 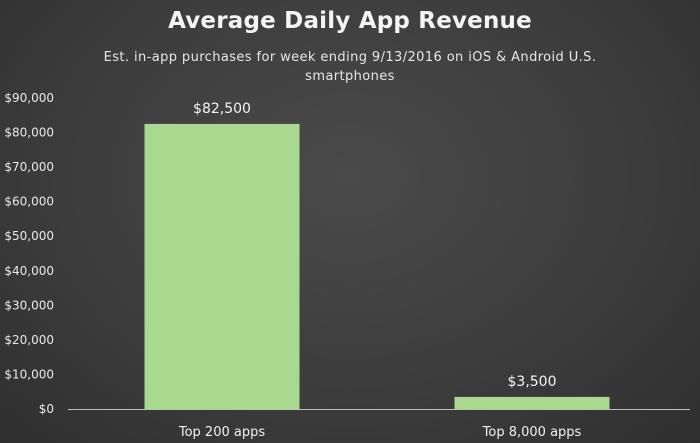 I want to click on data-label: $3,500, so click(x=532, y=382).